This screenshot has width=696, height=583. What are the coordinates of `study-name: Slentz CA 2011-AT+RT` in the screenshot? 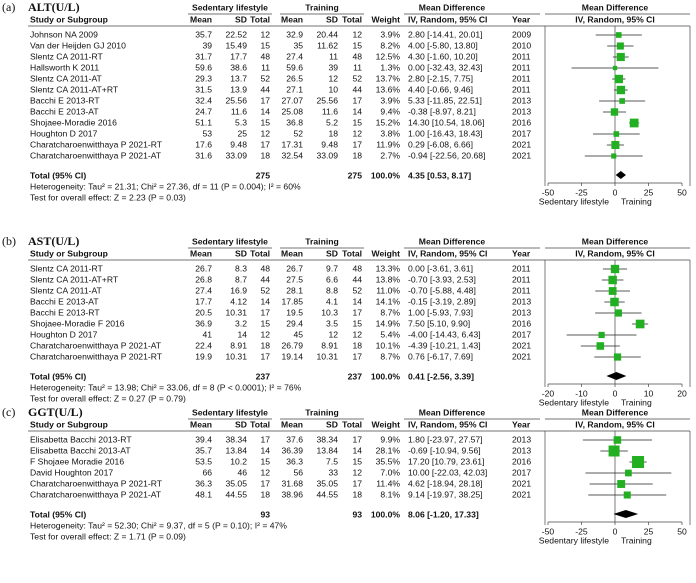 It's located at (74, 89).